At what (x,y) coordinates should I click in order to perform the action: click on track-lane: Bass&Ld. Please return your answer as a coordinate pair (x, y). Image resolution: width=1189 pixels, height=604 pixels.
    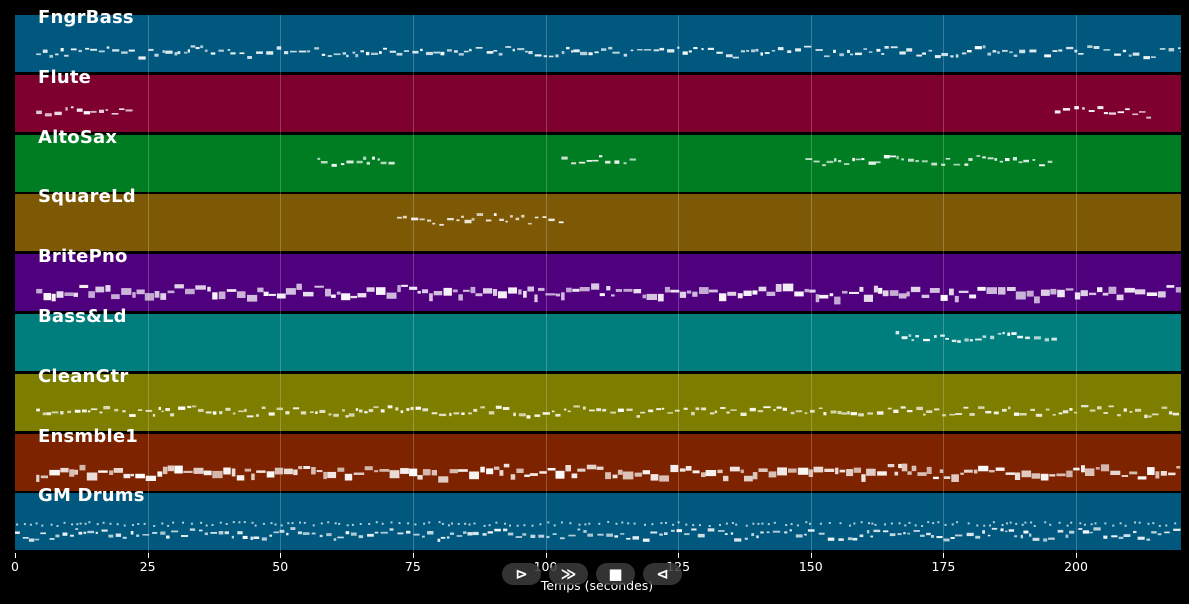
    Looking at the image, I should click on (598, 338).